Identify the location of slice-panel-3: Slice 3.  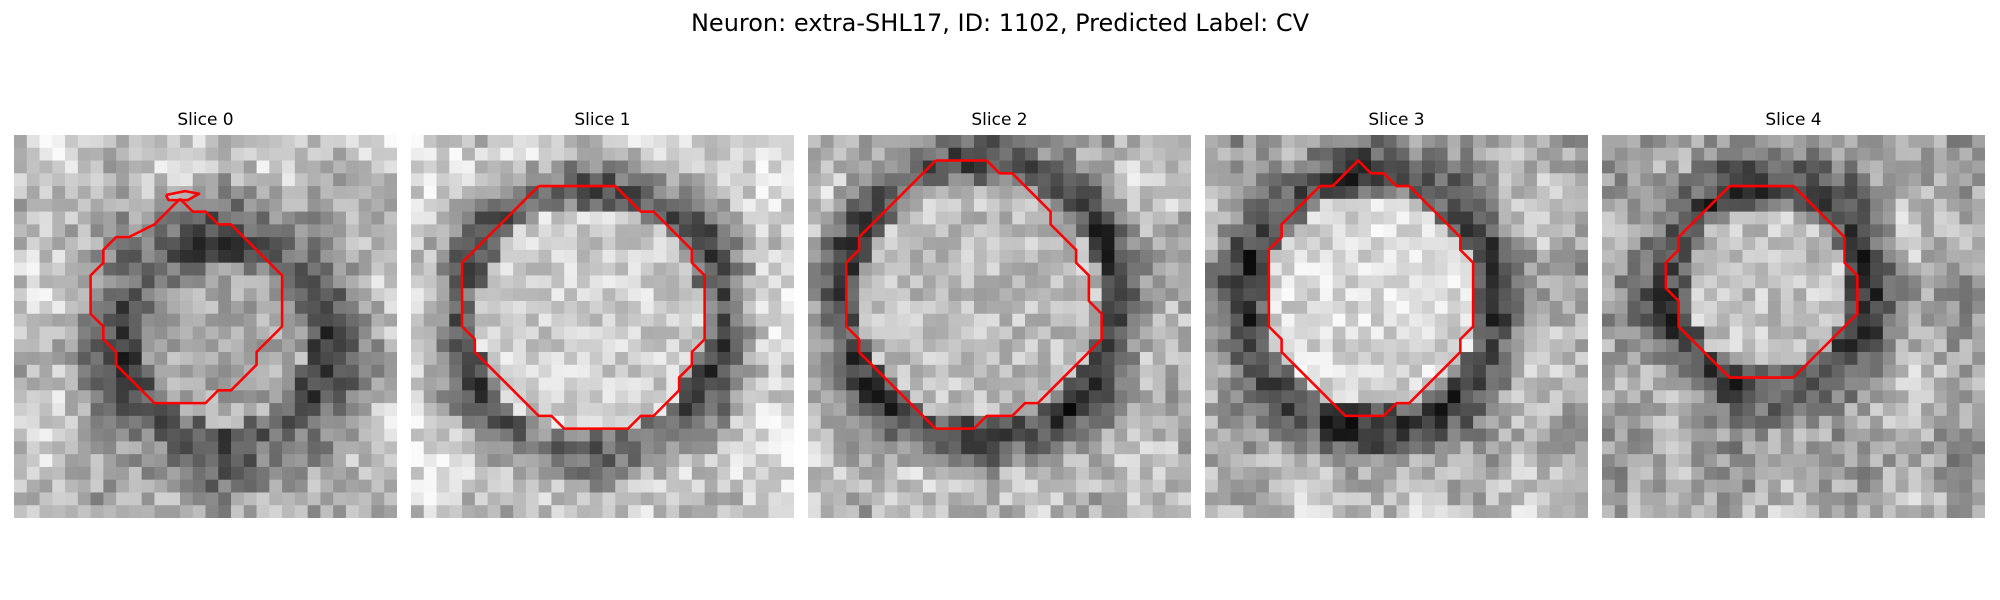
(1396, 313).